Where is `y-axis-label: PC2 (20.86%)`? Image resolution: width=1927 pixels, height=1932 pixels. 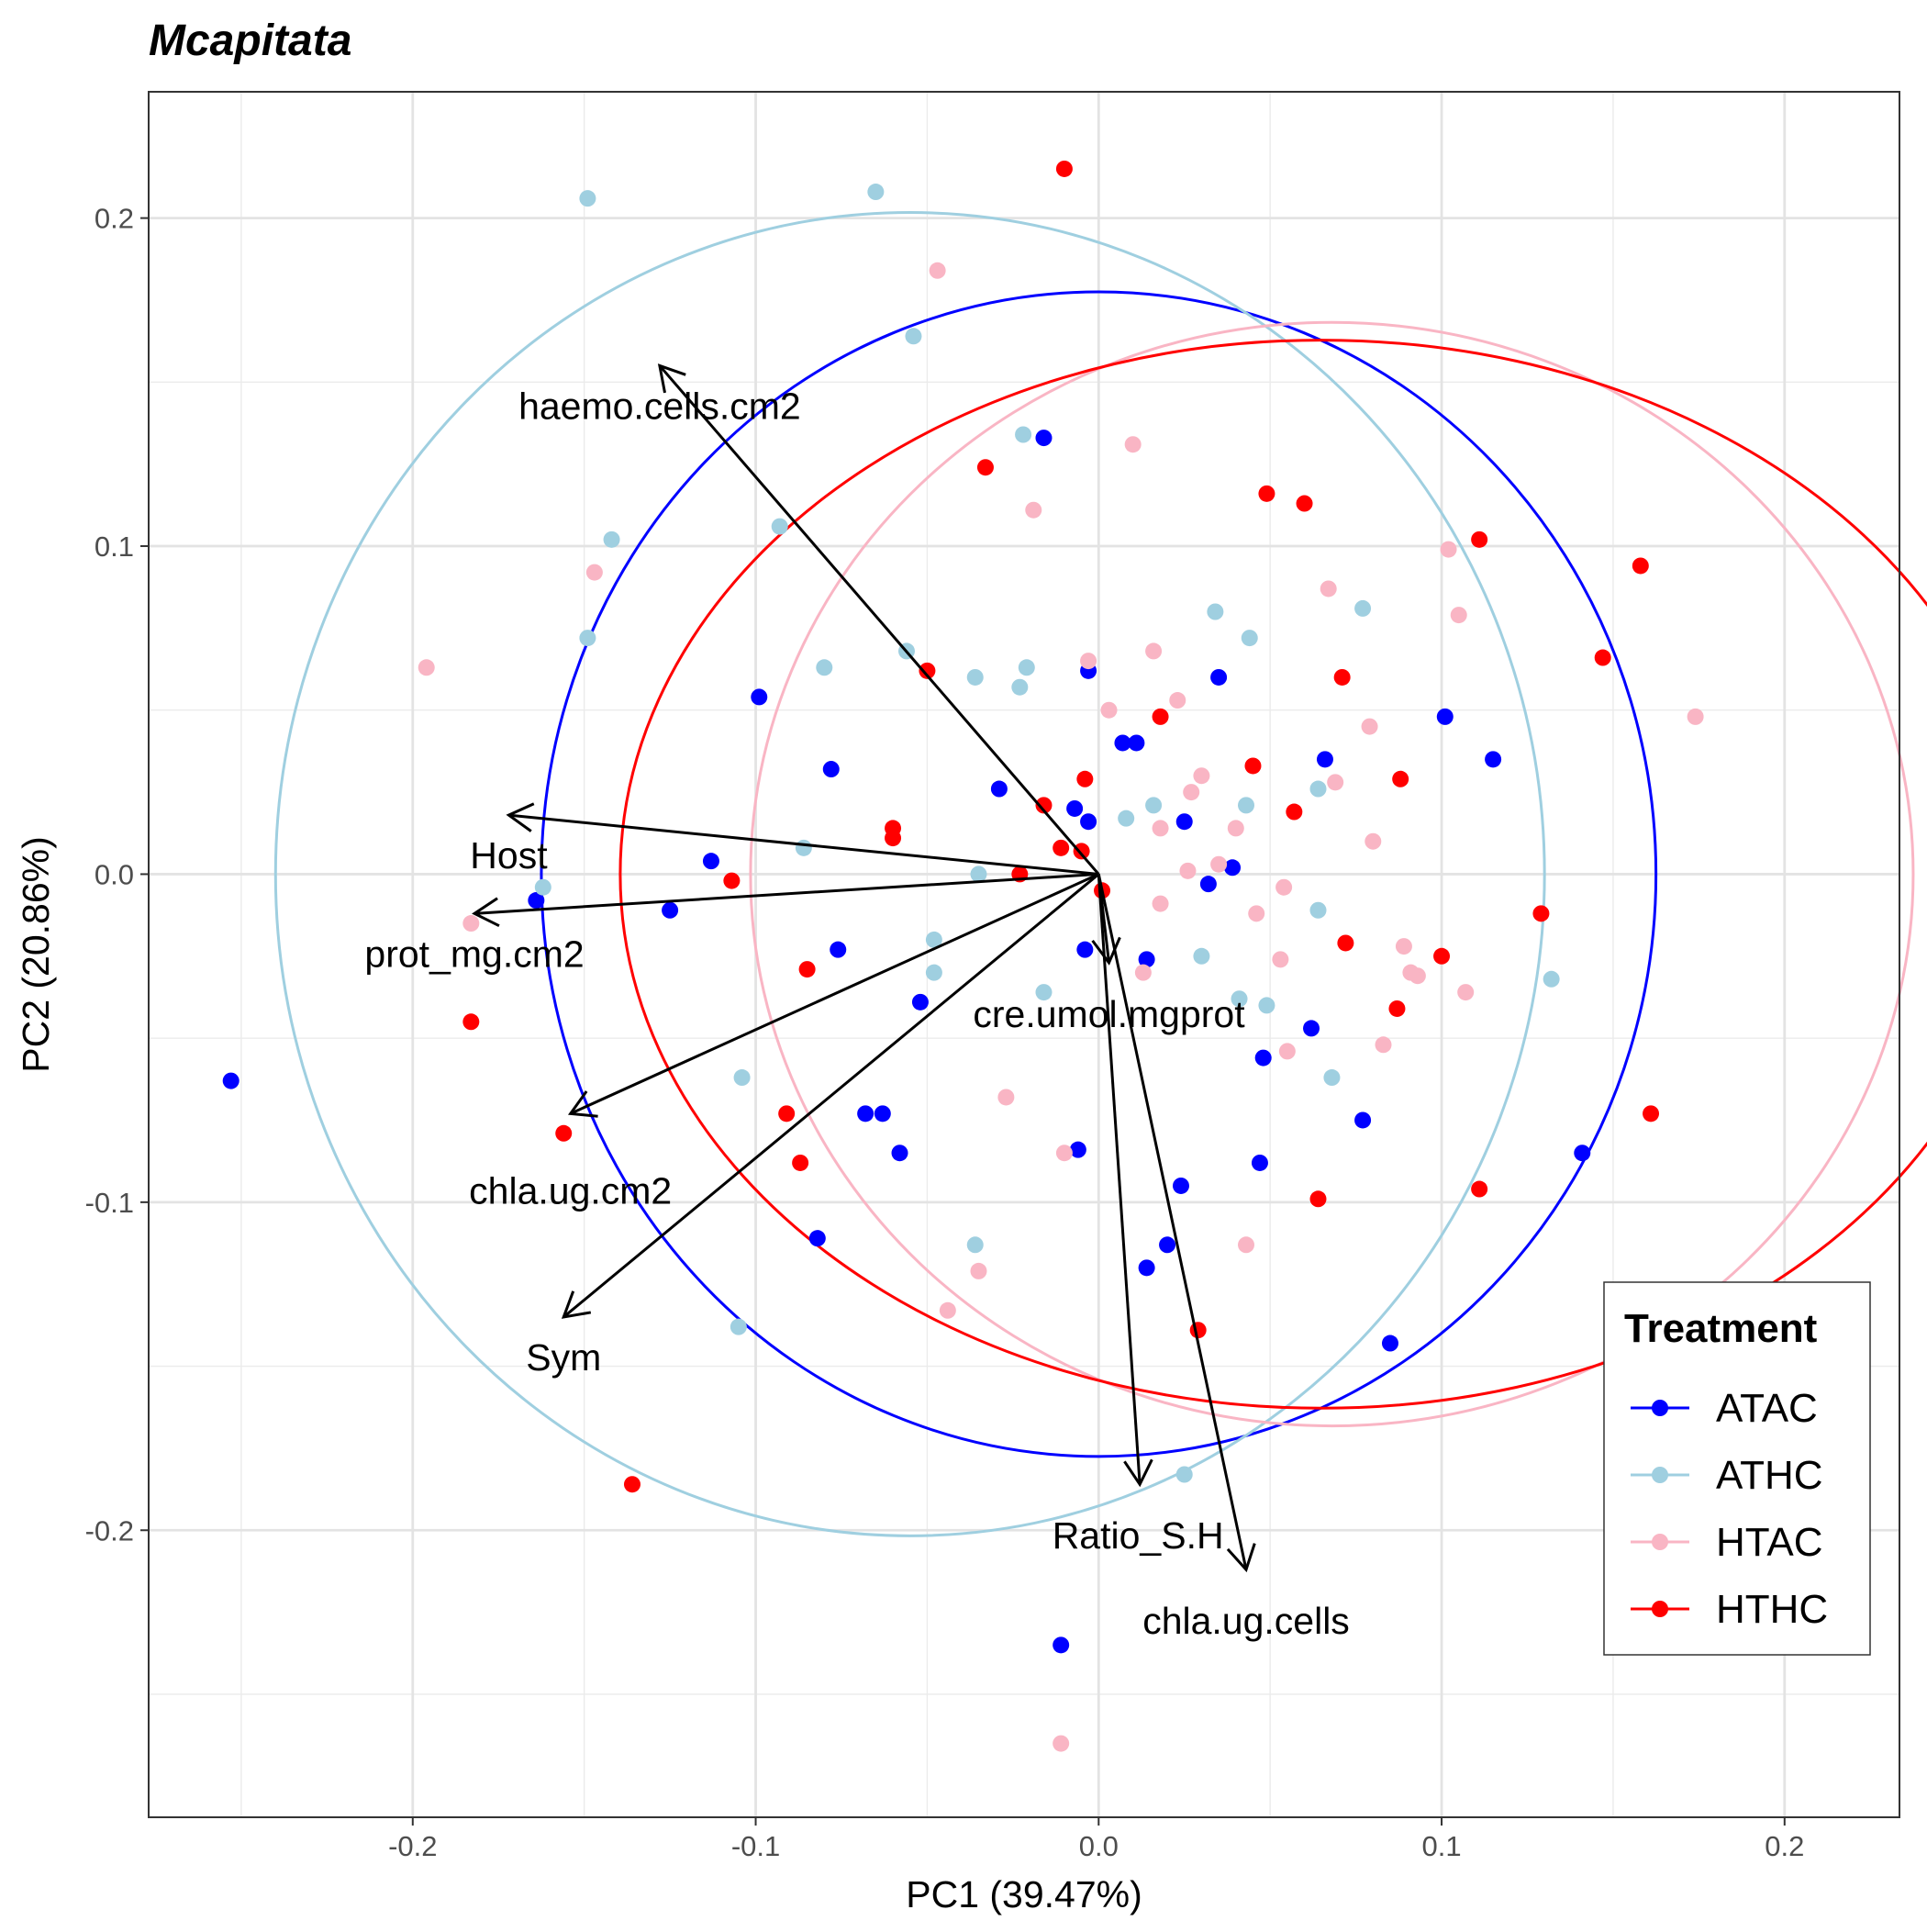 y-axis-label: PC2 (20.86%) is located at coordinates (36, 954).